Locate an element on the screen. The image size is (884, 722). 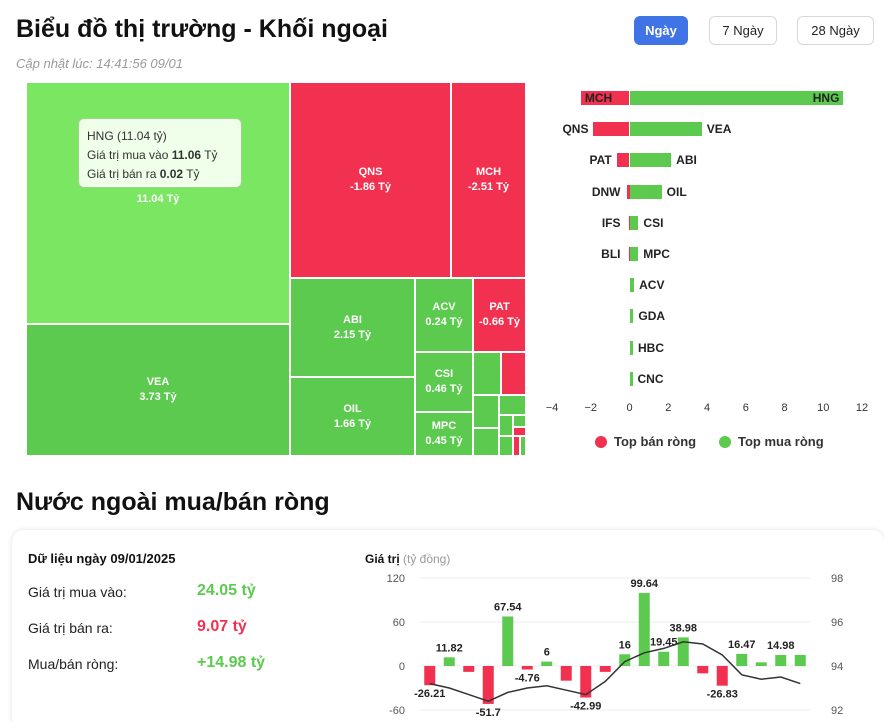
treemap-tile-oil: OIL 1.66 Tỷ is located at coordinates (352, 416).